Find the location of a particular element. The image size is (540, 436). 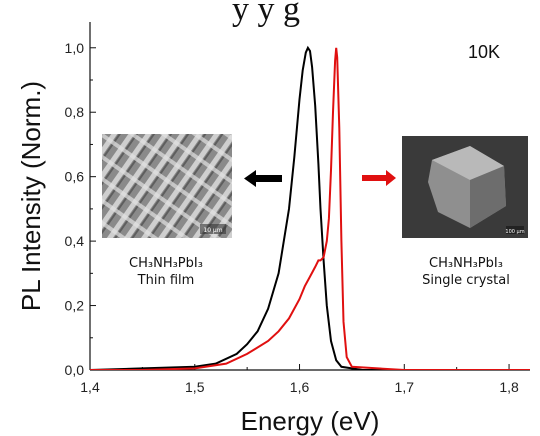

y-axis-title: PL Intensity (Norm.) is located at coordinates (31, 196).